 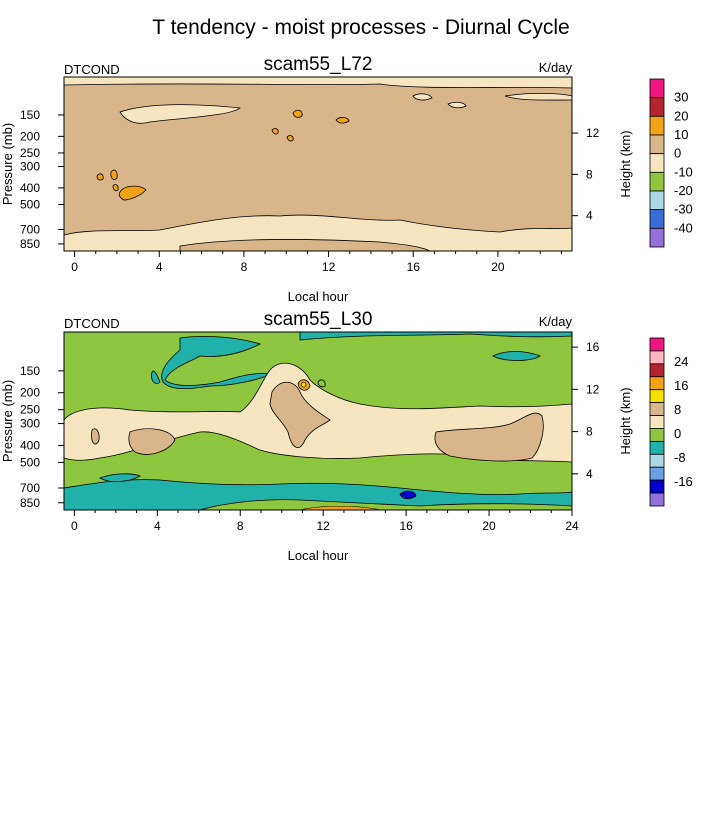 What do you see at coordinates (30, 115) in the screenshot?
I see `y-tick-label: 150` at bounding box center [30, 115].